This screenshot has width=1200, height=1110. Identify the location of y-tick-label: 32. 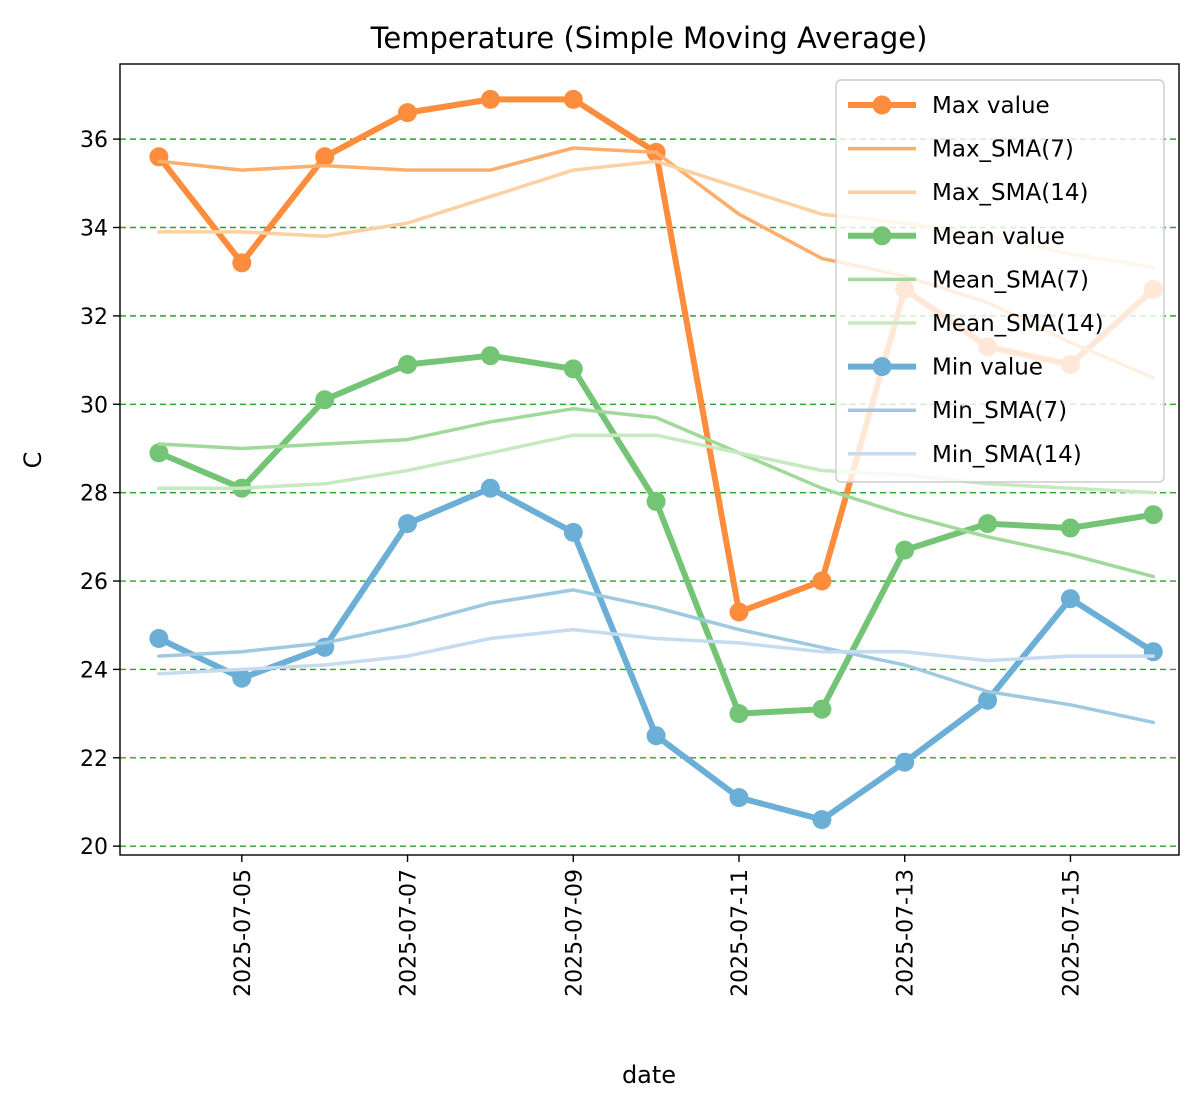
(94, 317).